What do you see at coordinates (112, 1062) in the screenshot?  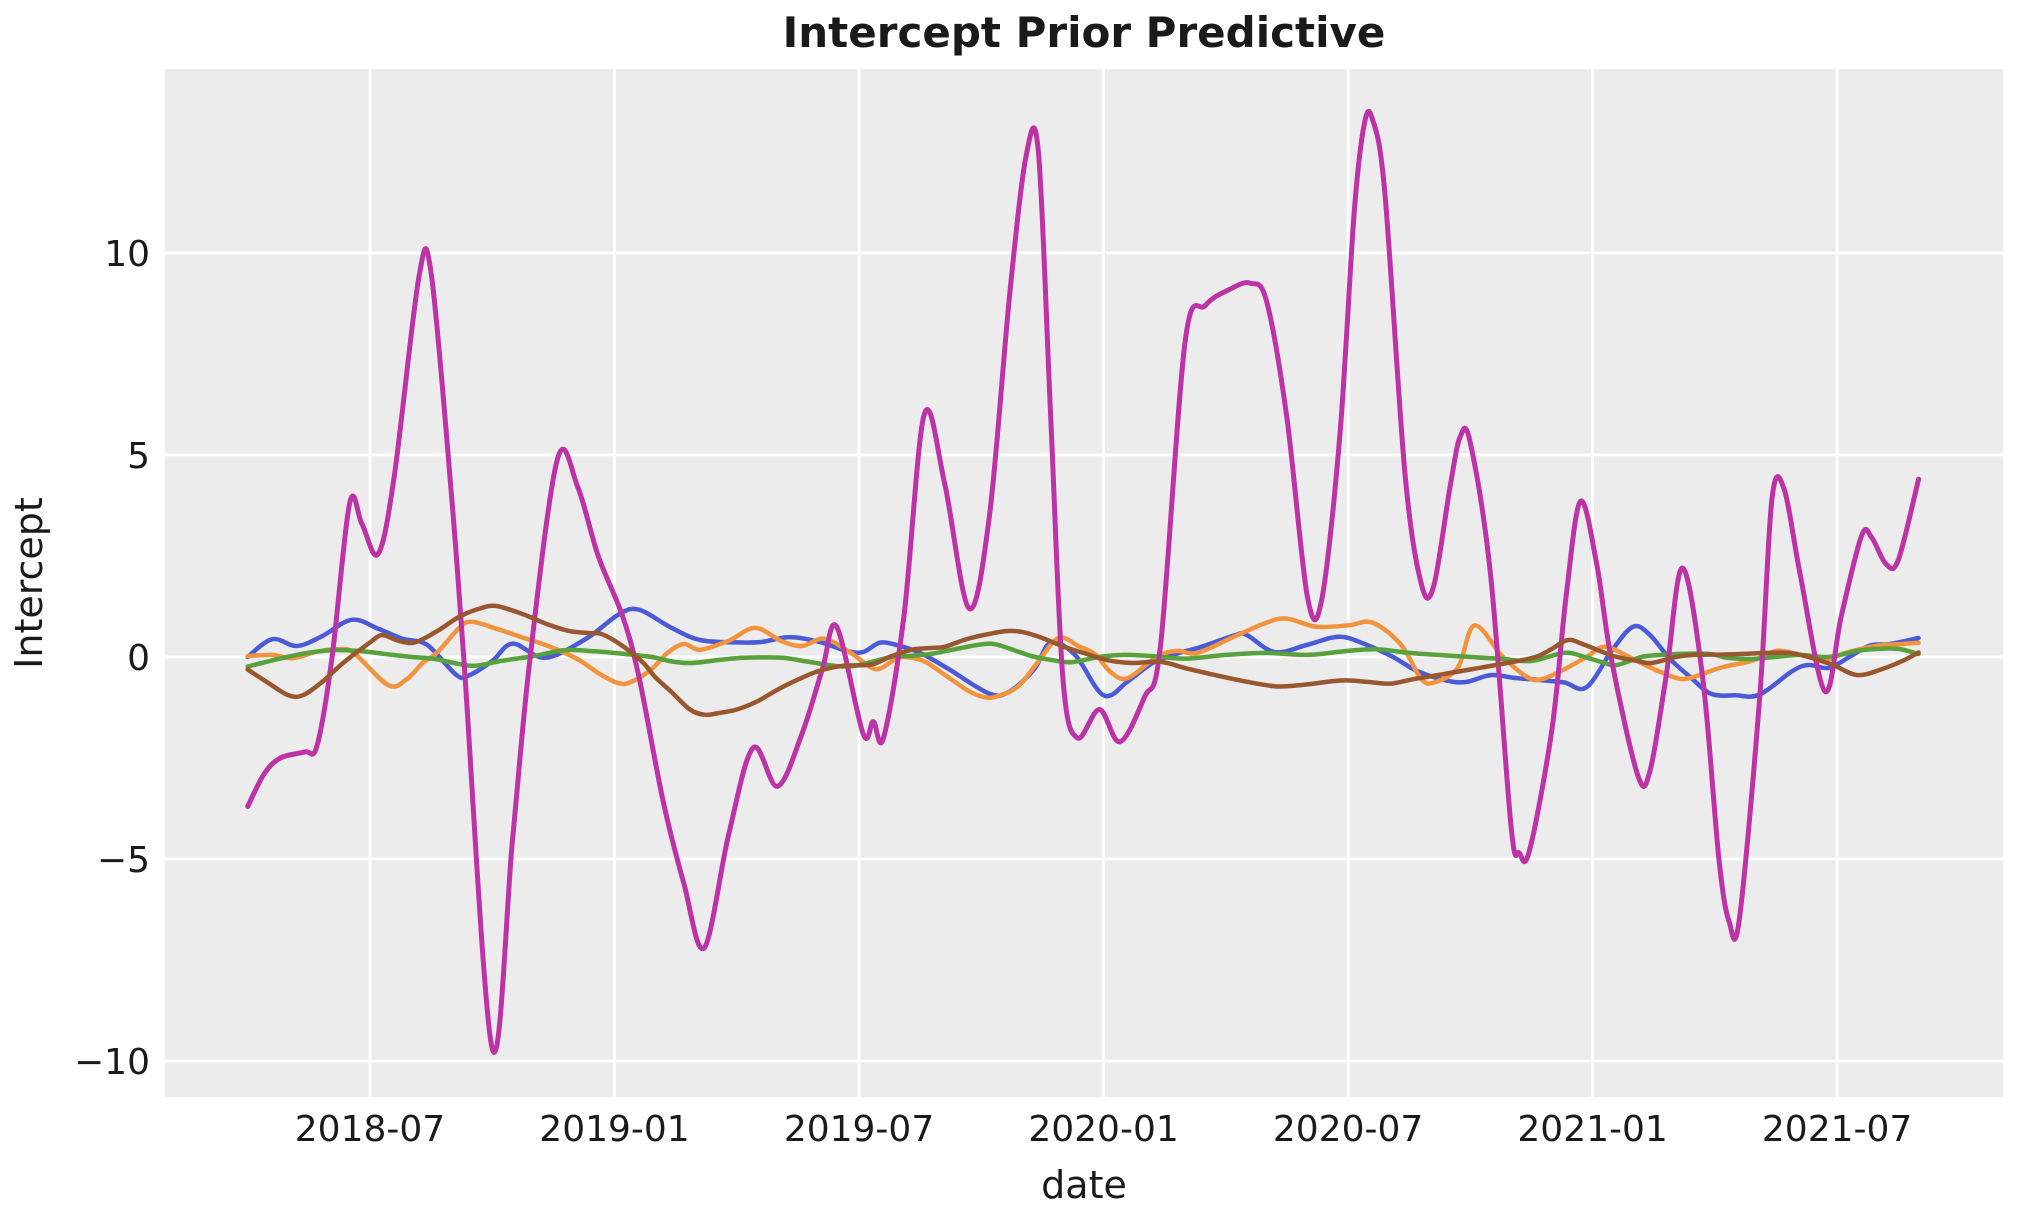 I see `y-tick-label: −10` at bounding box center [112, 1062].